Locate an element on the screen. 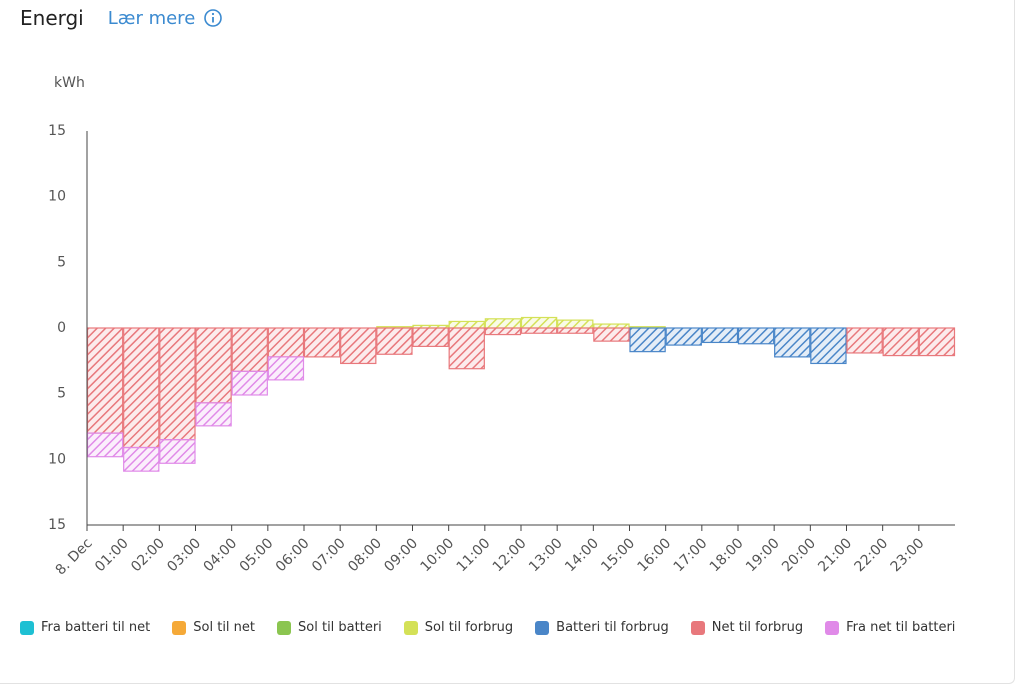 This screenshot has width=1024, height=691. x-tick-label: 16:00 is located at coordinates (654, 555).